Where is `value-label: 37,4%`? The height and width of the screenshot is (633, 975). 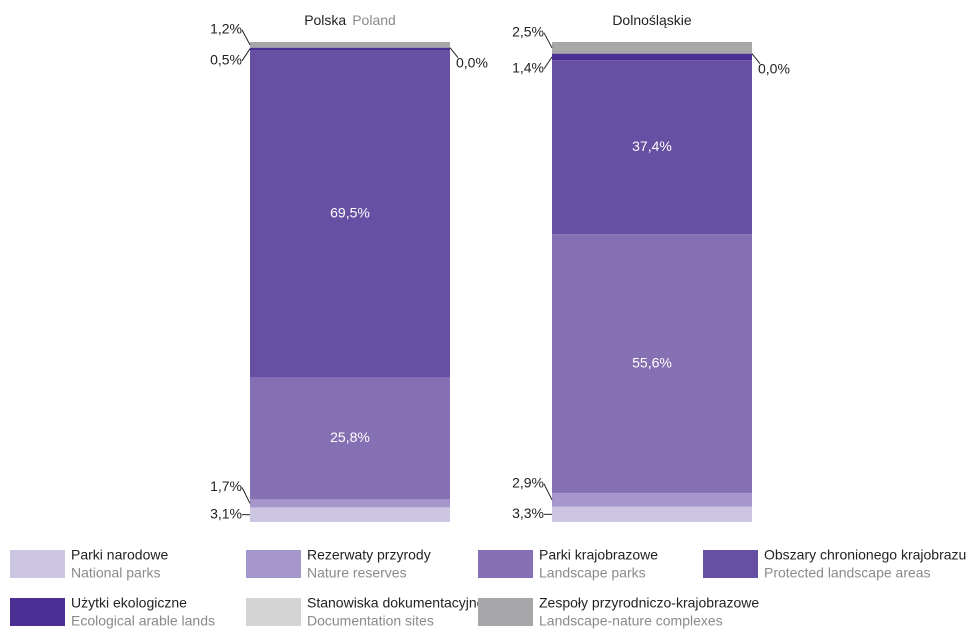
value-label: 37,4% is located at coordinates (652, 146).